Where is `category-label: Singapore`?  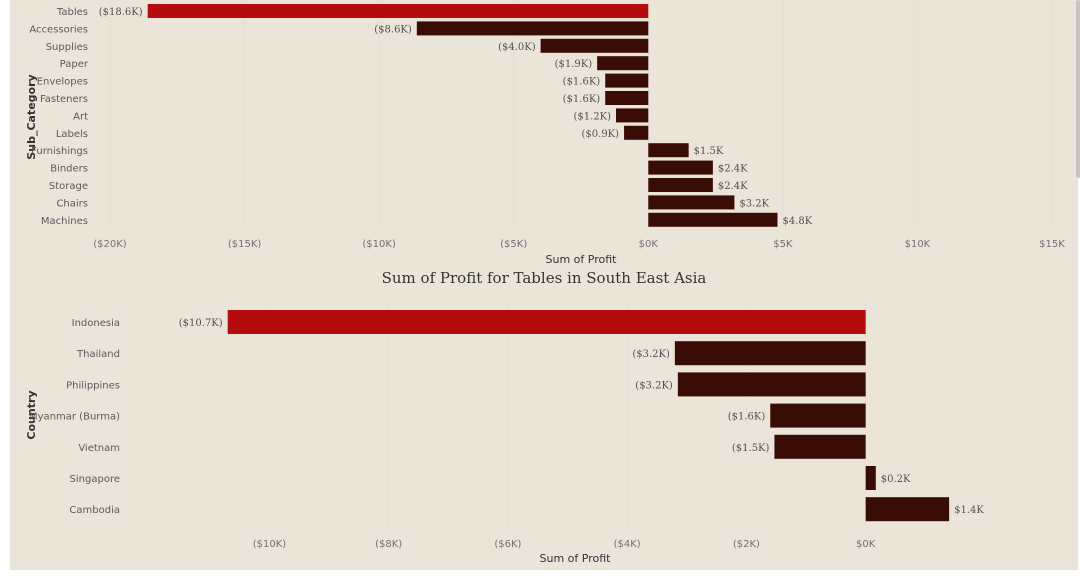
category-label: Singapore is located at coordinates (95, 479).